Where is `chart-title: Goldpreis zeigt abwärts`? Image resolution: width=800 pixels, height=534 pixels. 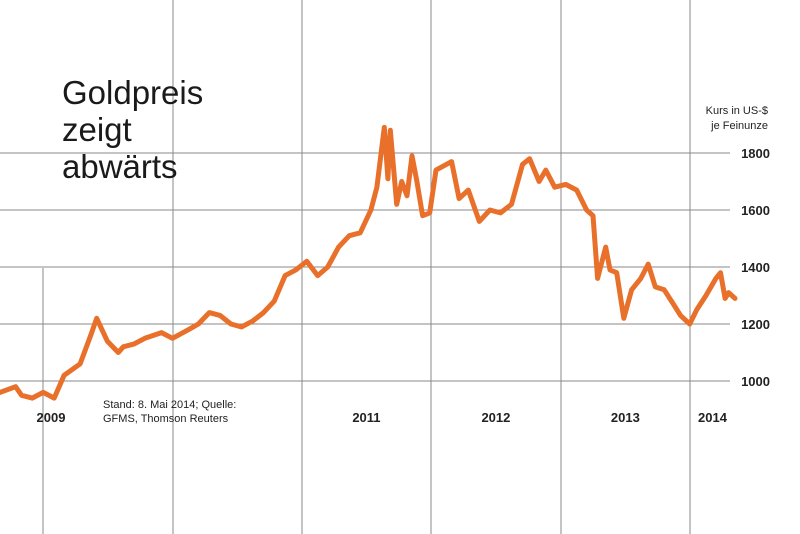
chart-title: Goldpreis zeigt abwärts is located at coordinates (132, 129).